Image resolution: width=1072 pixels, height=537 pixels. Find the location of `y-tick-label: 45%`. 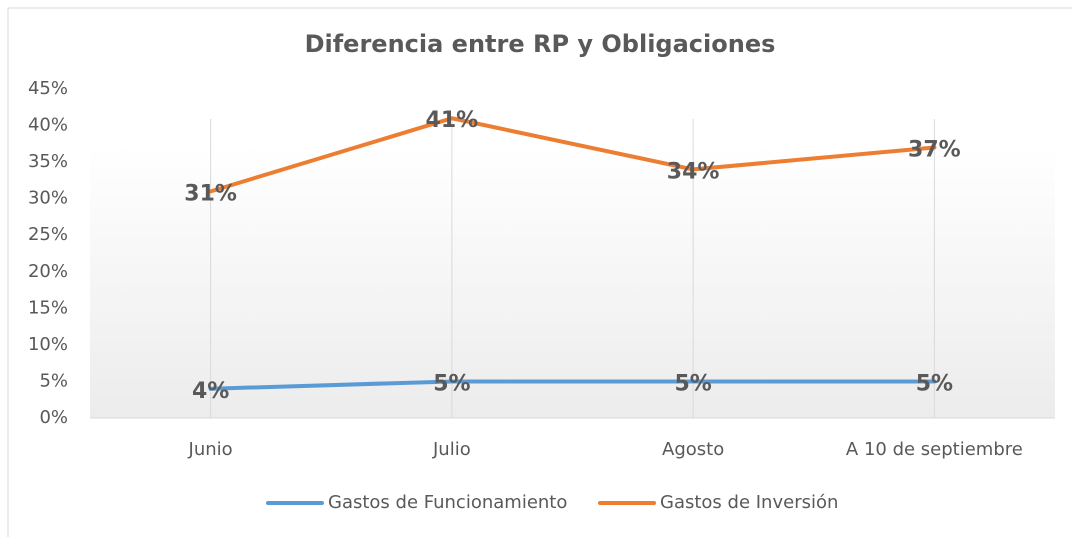

y-tick-label: 45% is located at coordinates (48, 88).